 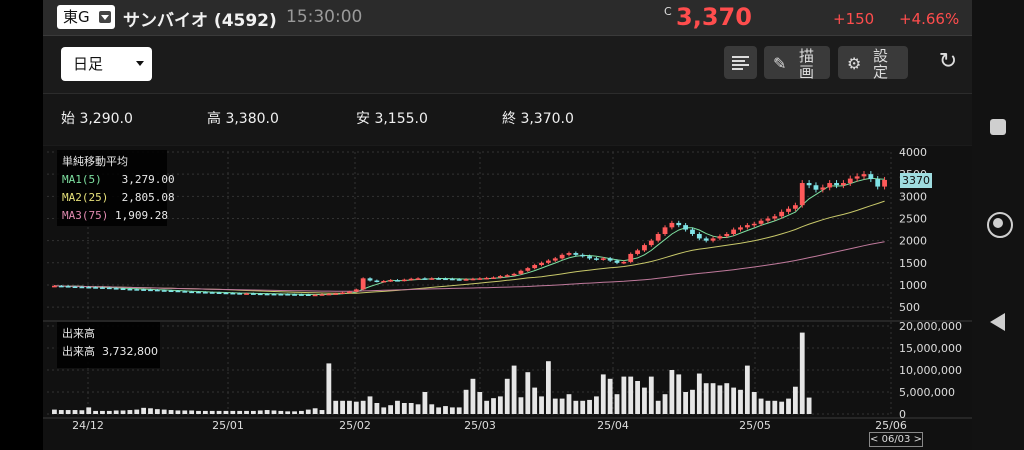 I want to click on draw-button: ✎ 描画, so click(x=797, y=62).